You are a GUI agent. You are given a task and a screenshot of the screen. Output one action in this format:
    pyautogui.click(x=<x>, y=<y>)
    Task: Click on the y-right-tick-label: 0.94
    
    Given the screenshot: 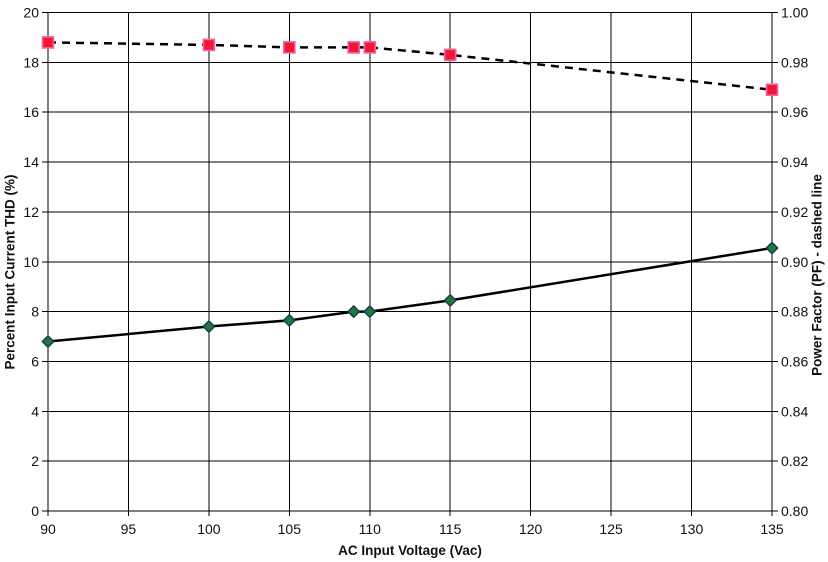 What is the action you would take?
    pyautogui.click(x=794, y=162)
    